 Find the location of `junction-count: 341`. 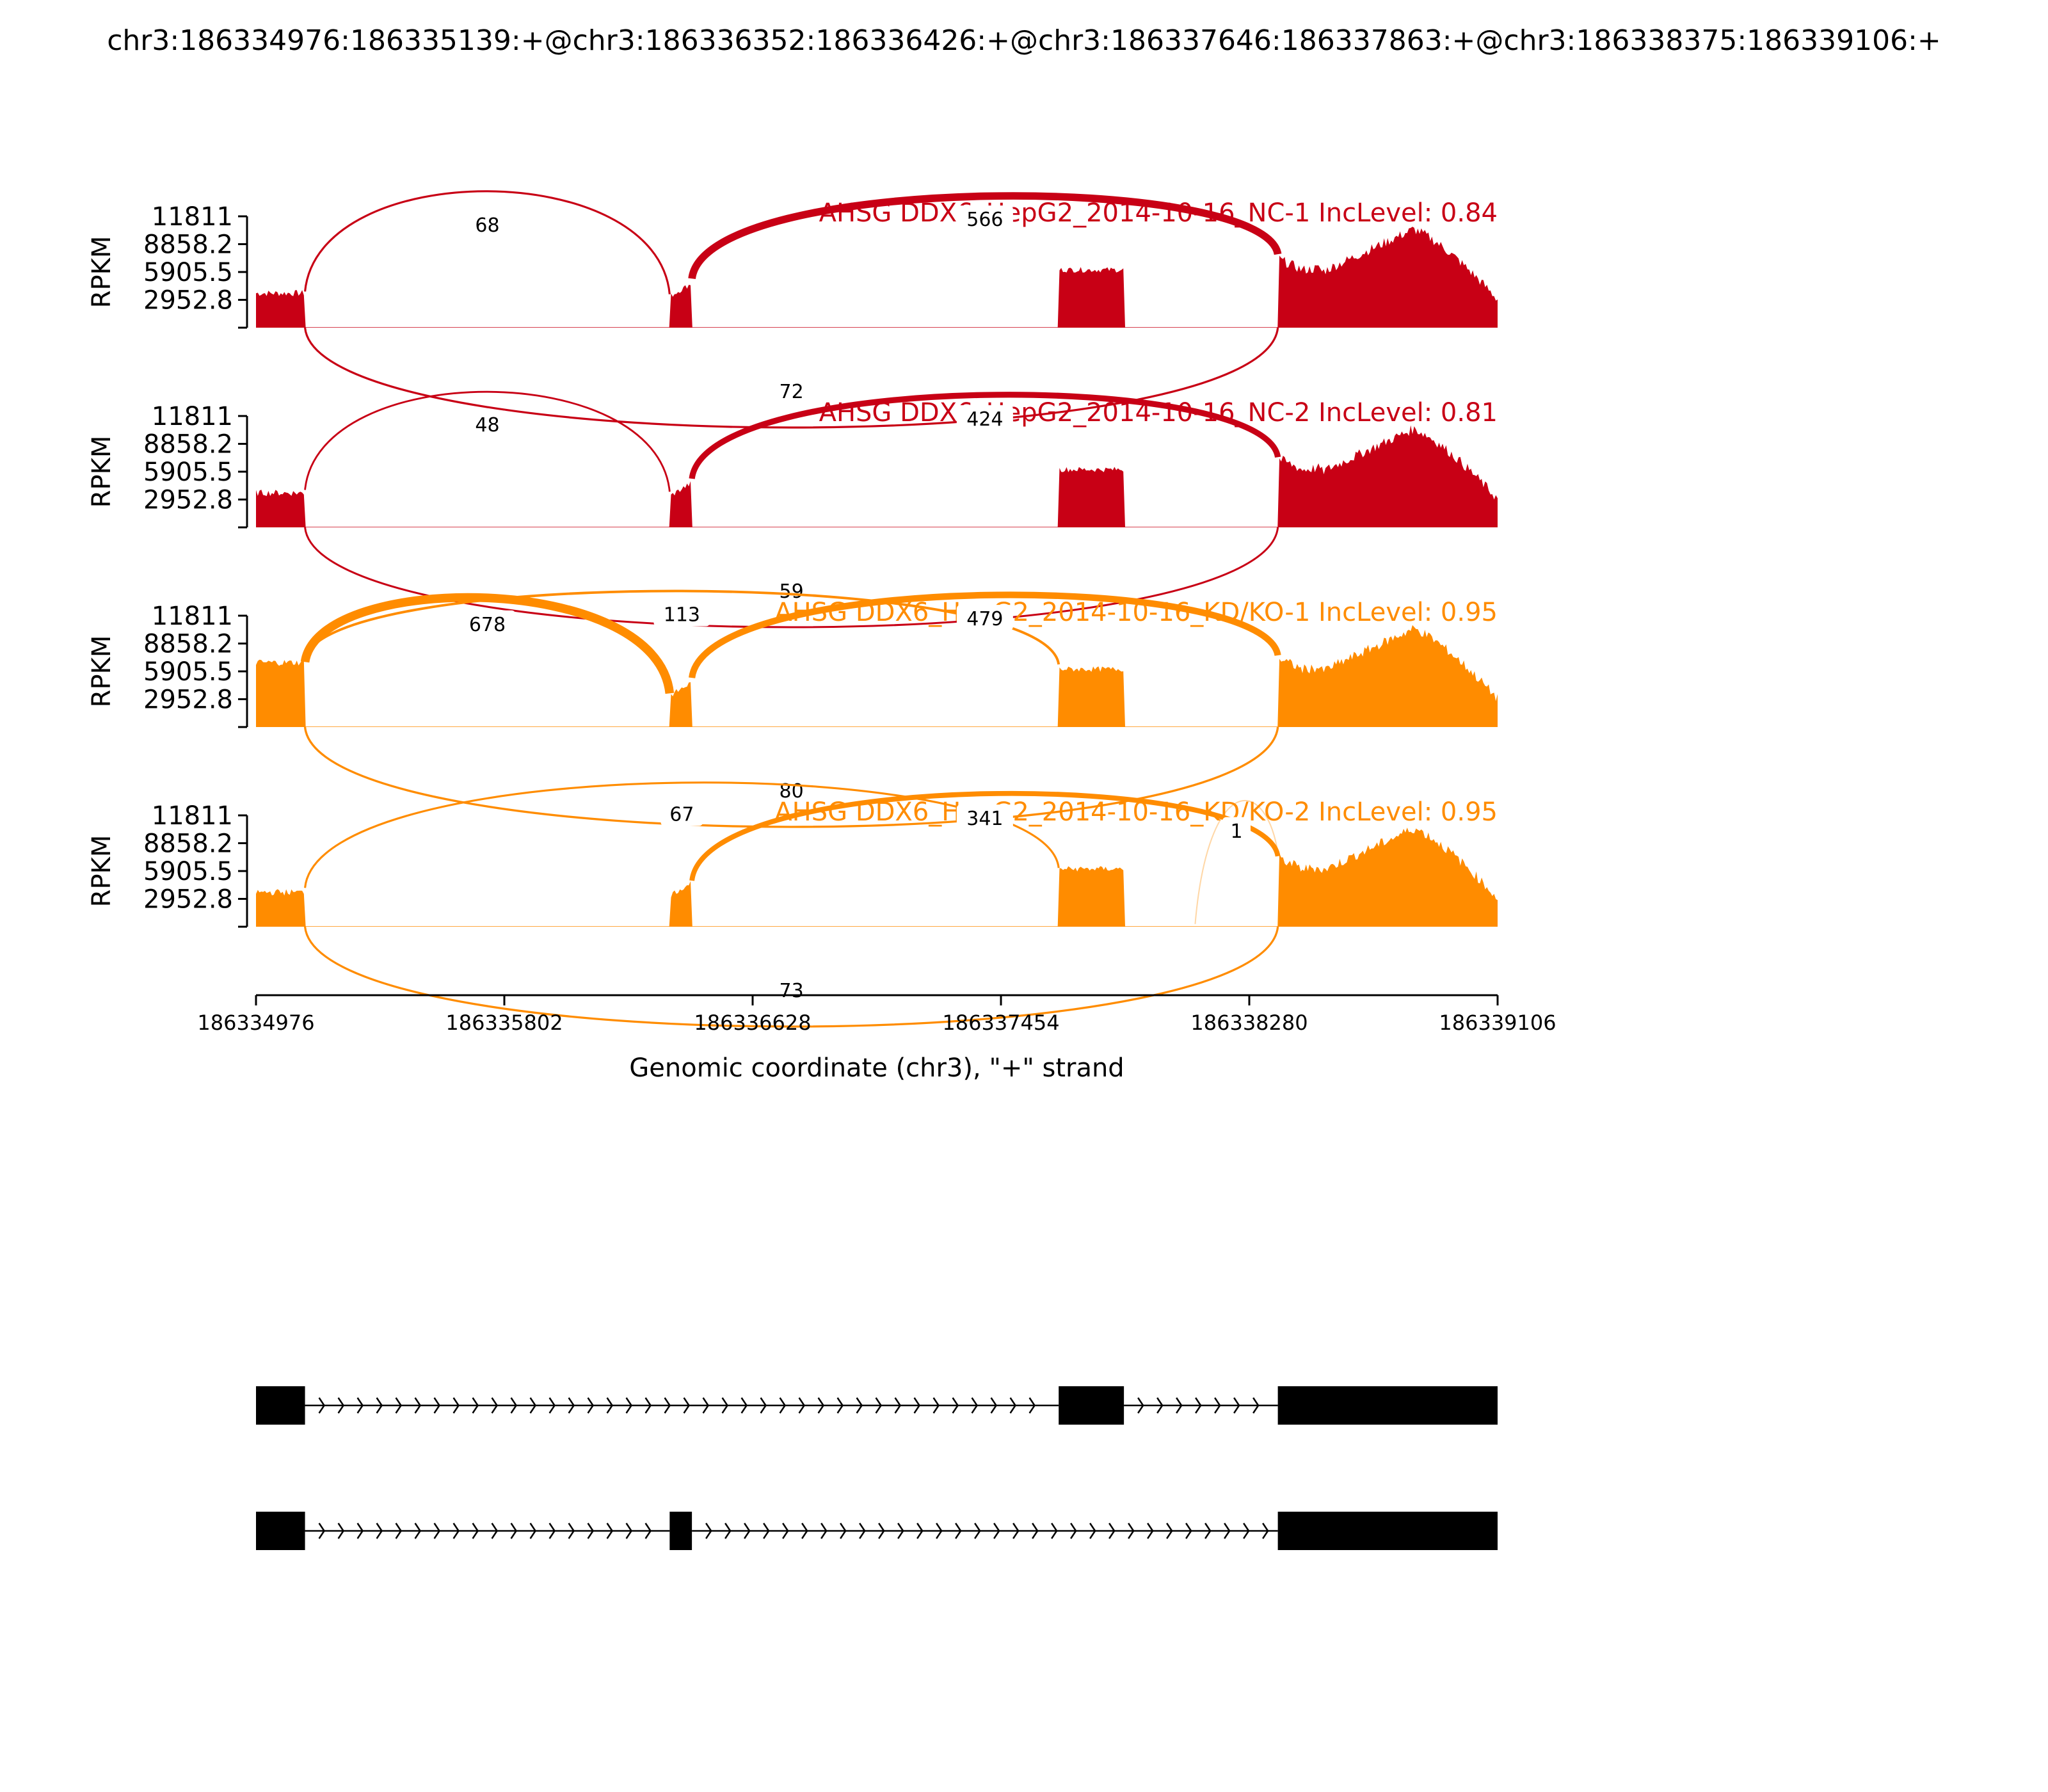

junction-count: 341 is located at coordinates (984, 819).